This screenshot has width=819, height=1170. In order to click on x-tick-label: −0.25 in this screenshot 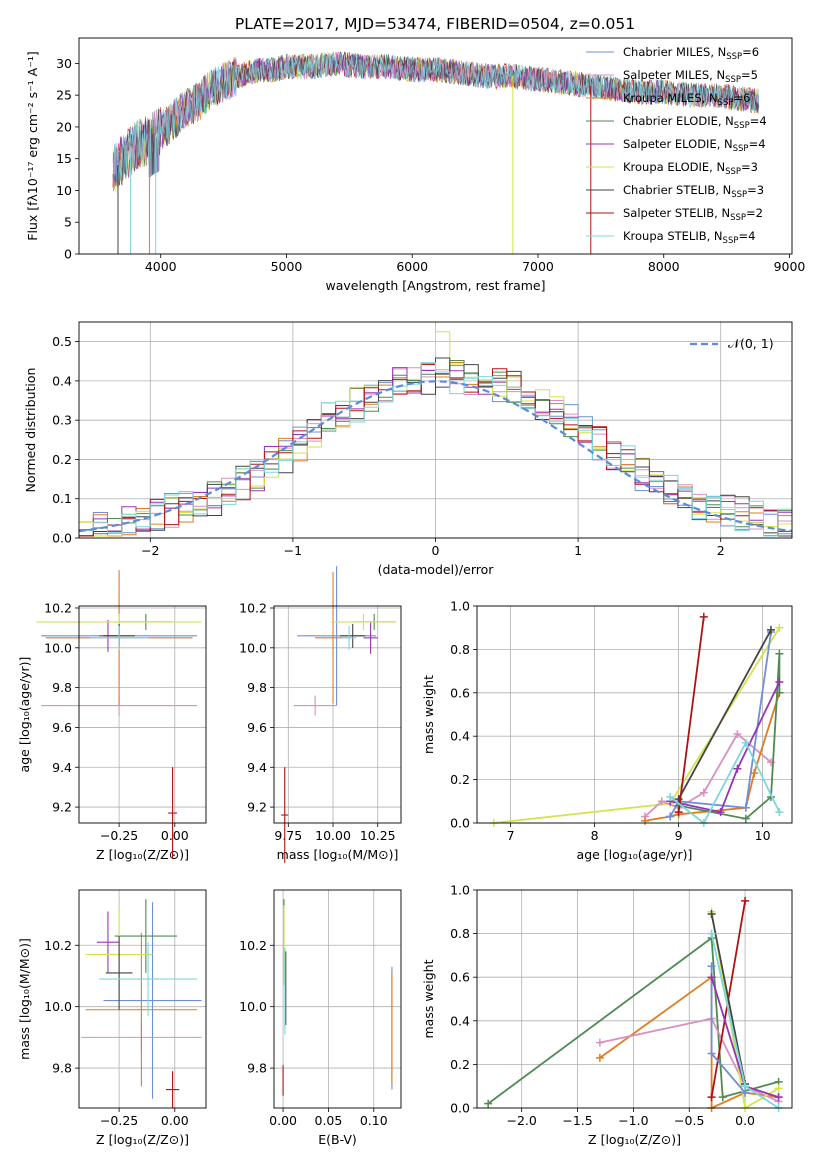, I will do `click(119, 1120)`.